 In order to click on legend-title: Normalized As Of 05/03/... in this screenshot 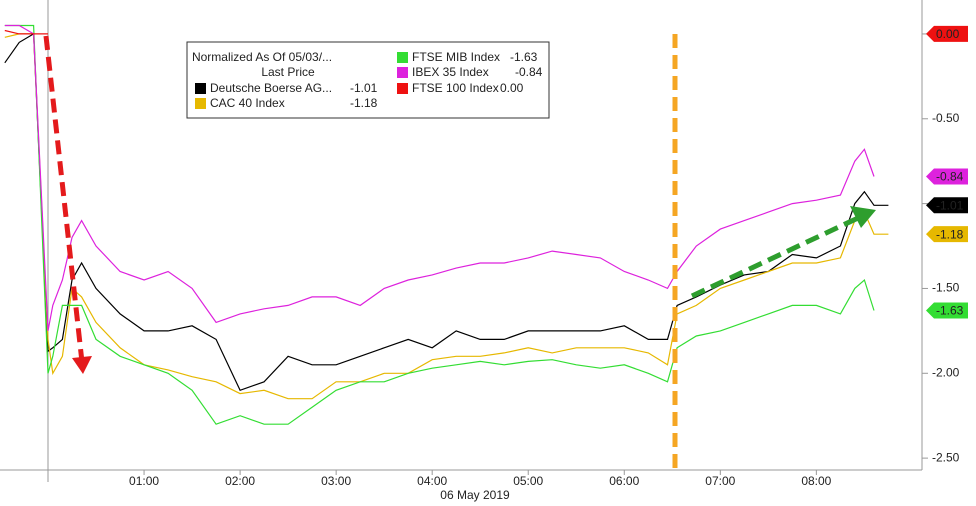, I will do `click(262, 57)`.